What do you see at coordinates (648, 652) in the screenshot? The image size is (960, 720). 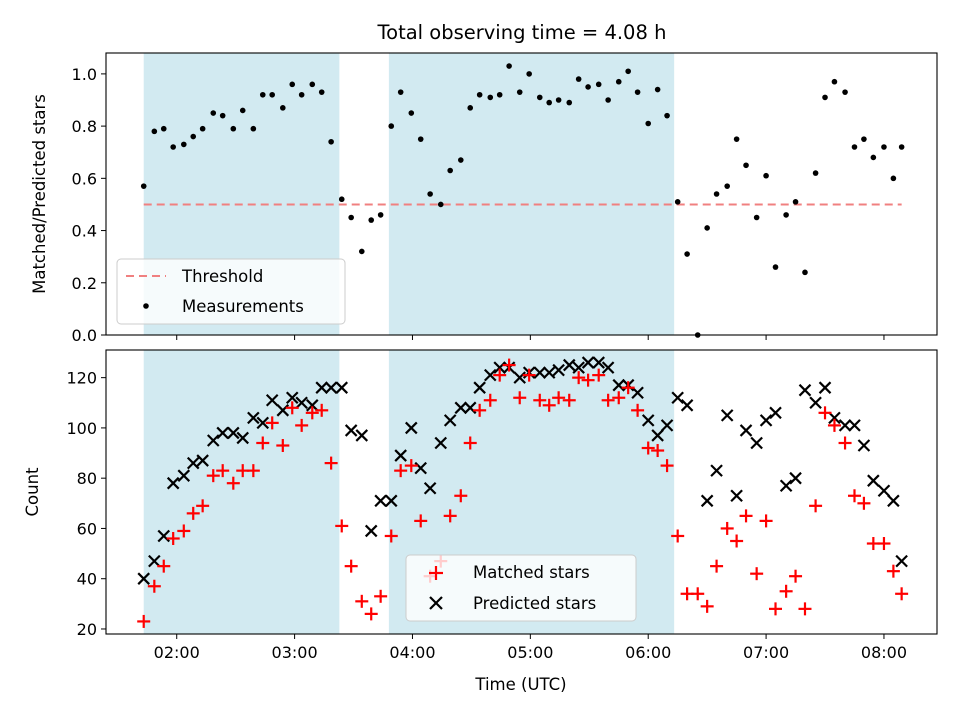 I see `x-tick-label: 06:00` at bounding box center [648, 652].